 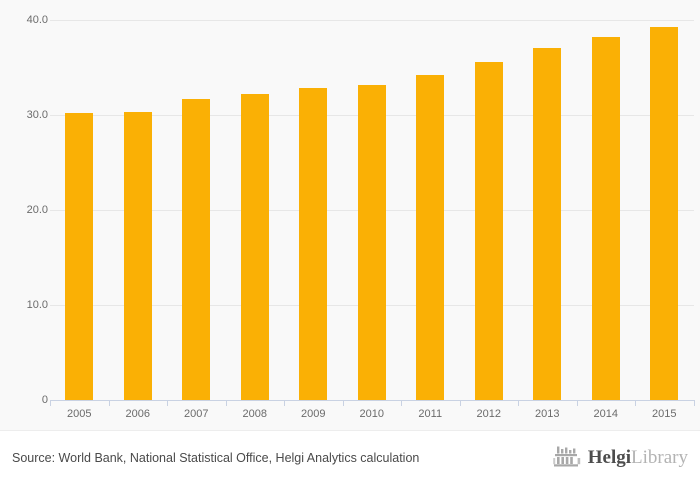 I want to click on y-tick-label: 10.0, so click(x=37, y=305).